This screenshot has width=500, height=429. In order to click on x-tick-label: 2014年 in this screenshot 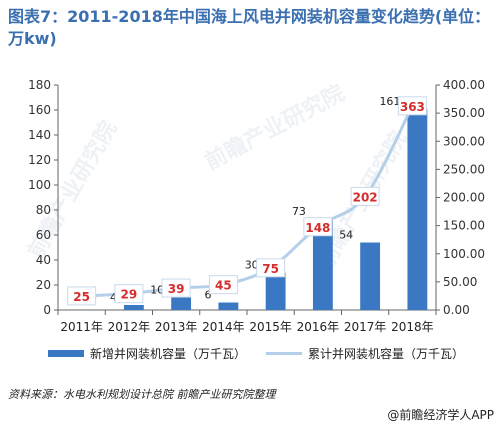, I will do `click(223, 327)`.